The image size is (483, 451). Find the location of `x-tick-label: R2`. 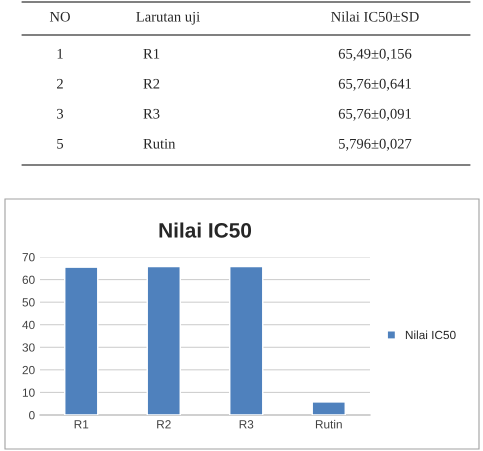

x-tick-label: R2 is located at coordinates (164, 424).